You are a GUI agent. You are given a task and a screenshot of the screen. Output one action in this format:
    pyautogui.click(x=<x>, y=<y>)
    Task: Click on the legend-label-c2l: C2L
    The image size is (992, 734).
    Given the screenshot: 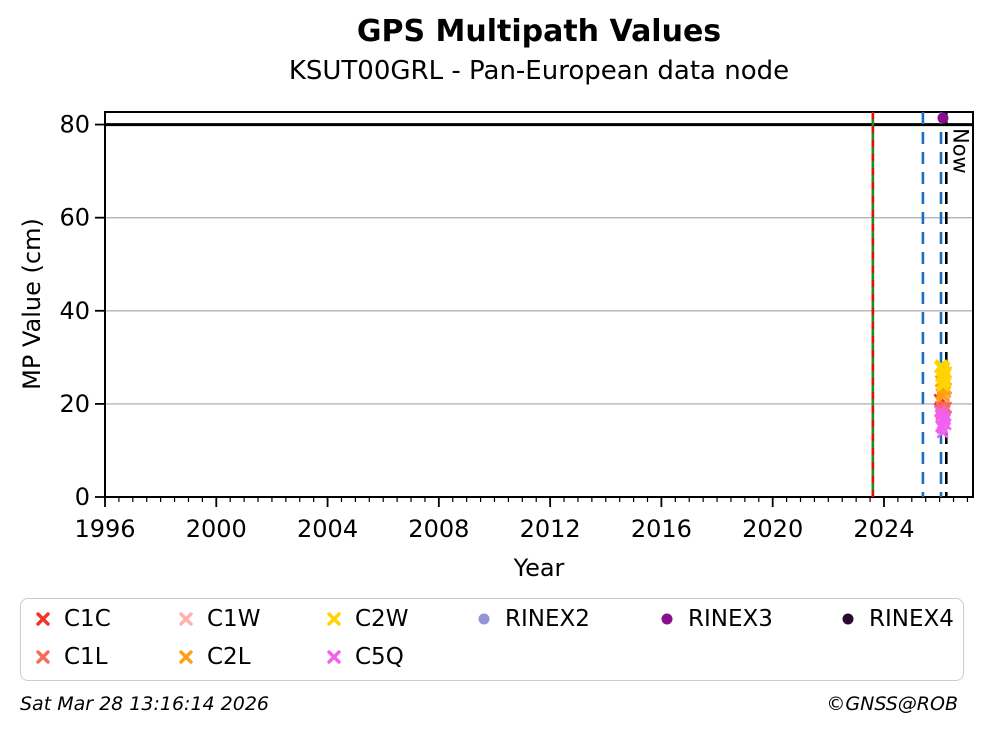 What is the action you would take?
    pyautogui.click(x=229, y=657)
    